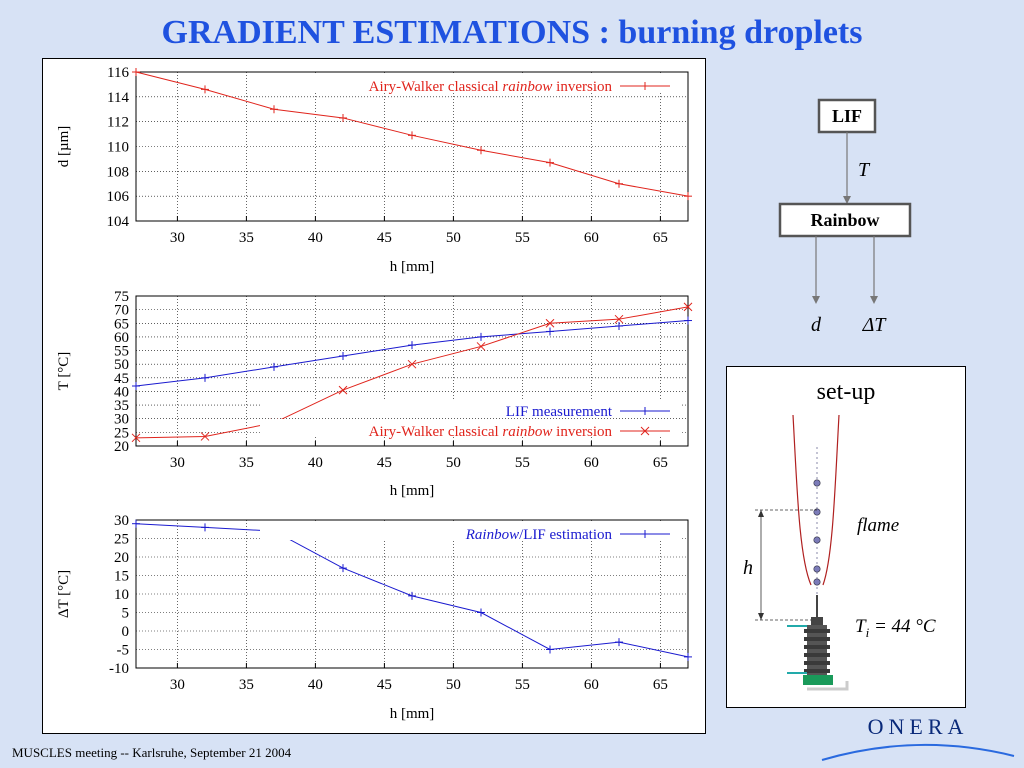  I want to click on lif-box-label: LIF, so click(847, 116).